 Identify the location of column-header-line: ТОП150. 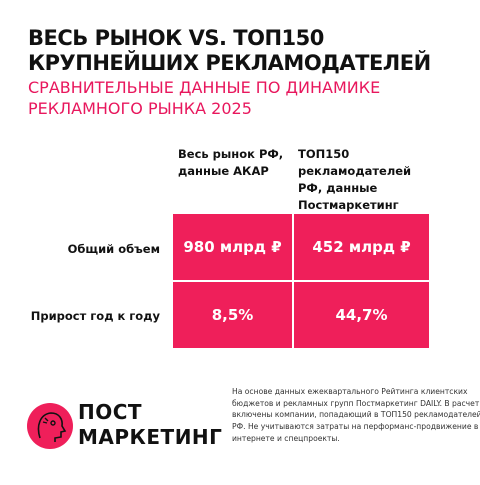
(324, 154).